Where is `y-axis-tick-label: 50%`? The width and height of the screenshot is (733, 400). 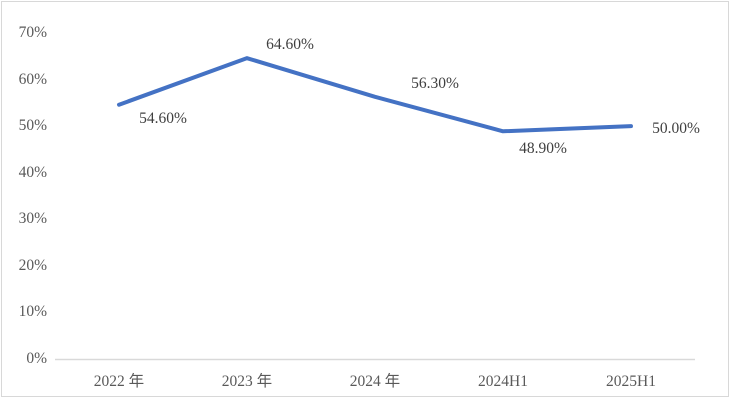 y-axis-tick-label: 50% is located at coordinates (32, 126).